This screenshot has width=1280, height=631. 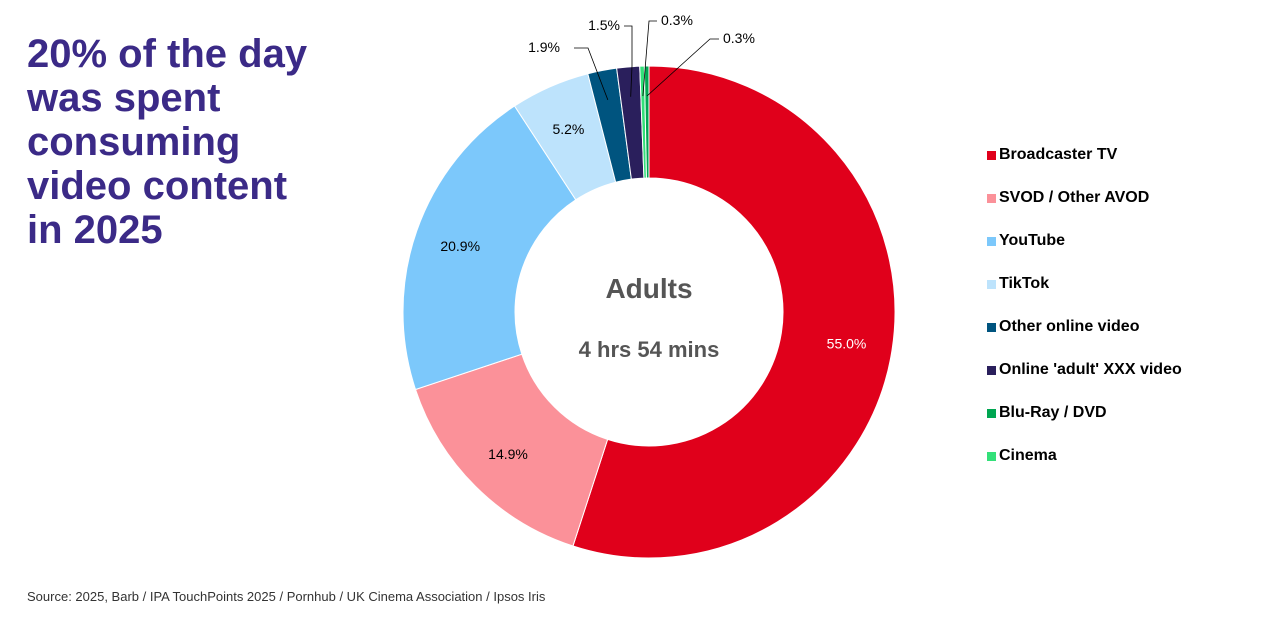 I want to click on legend-label: Blu-Ray / DVD, so click(x=1053, y=412).